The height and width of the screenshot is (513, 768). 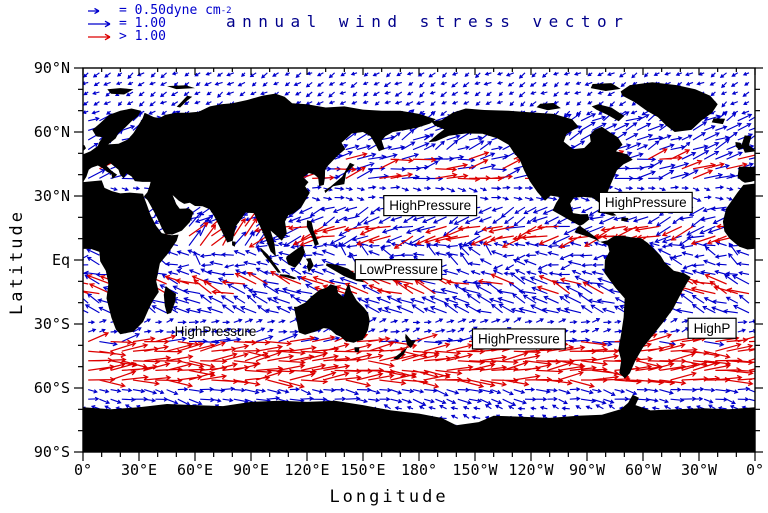 What do you see at coordinates (428, 21) in the screenshot?
I see `chart-title: annual wind stress vector` at bounding box center [428, 21].